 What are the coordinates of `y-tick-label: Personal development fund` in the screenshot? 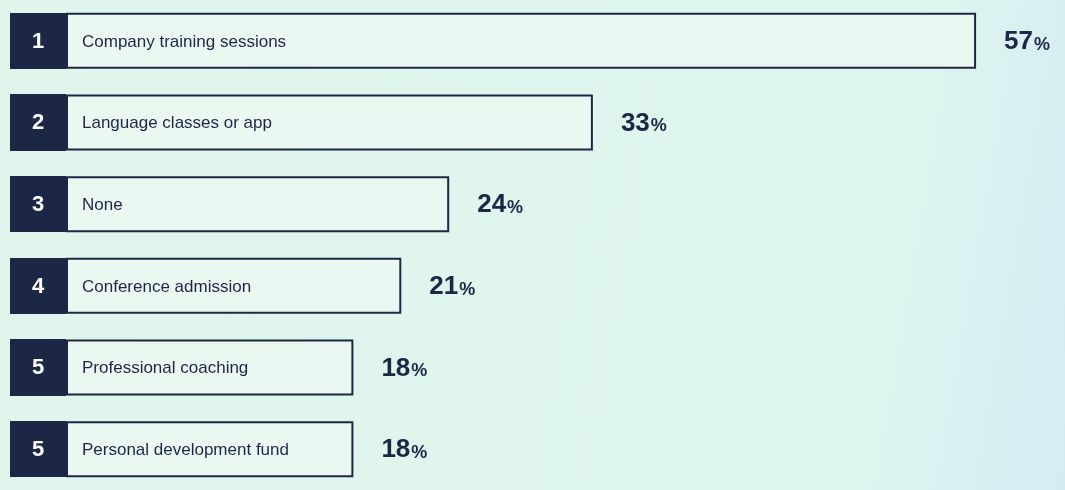 It's located at (185, 449).